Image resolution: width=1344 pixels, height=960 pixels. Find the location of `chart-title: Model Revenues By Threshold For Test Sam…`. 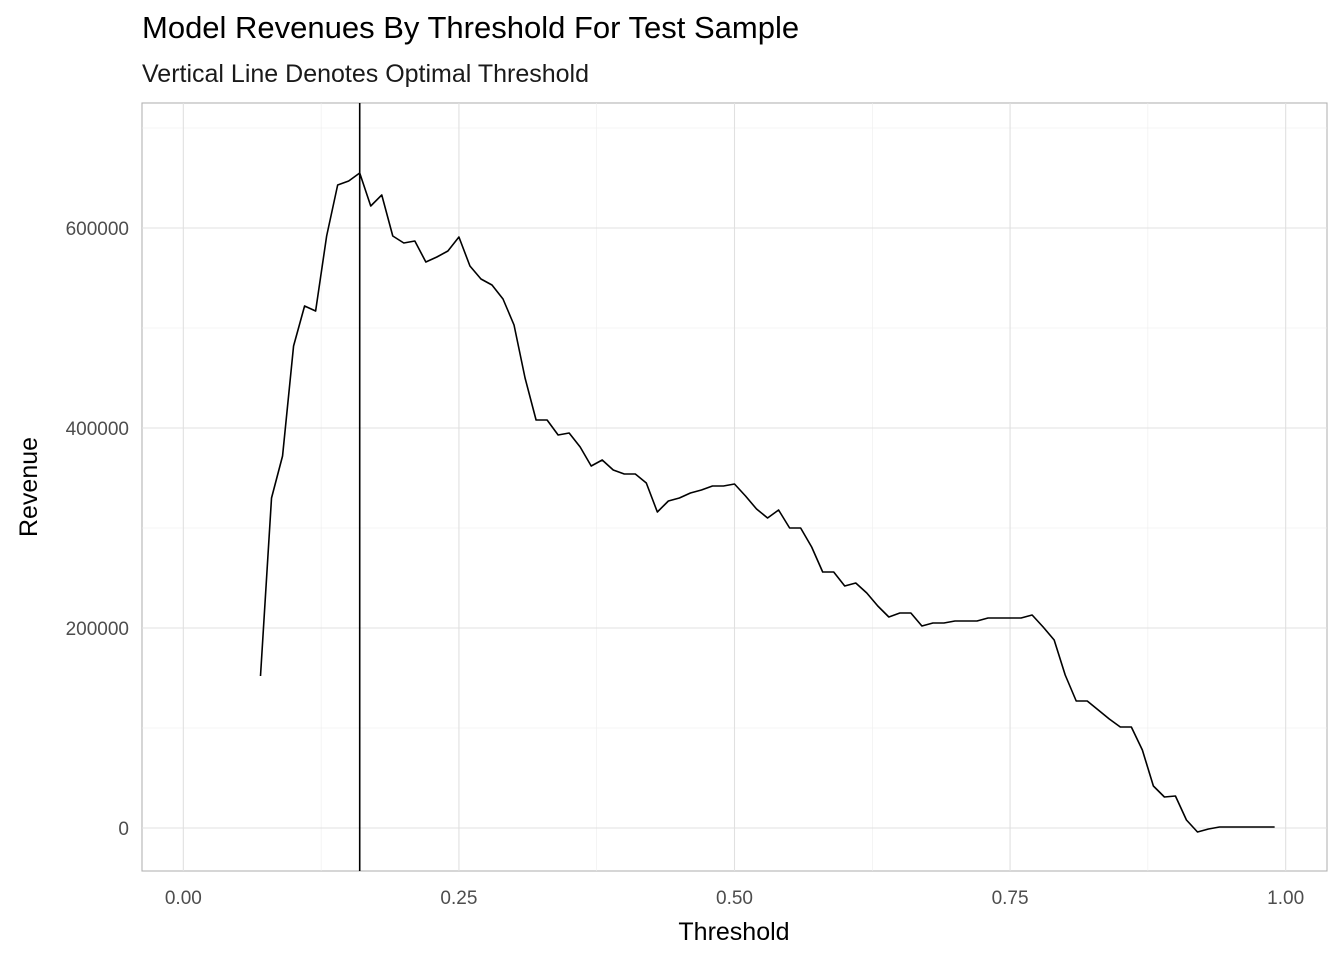

chart-title: Model Revenues By Threshold For Test Sam… is located at coordinates (471, 27).